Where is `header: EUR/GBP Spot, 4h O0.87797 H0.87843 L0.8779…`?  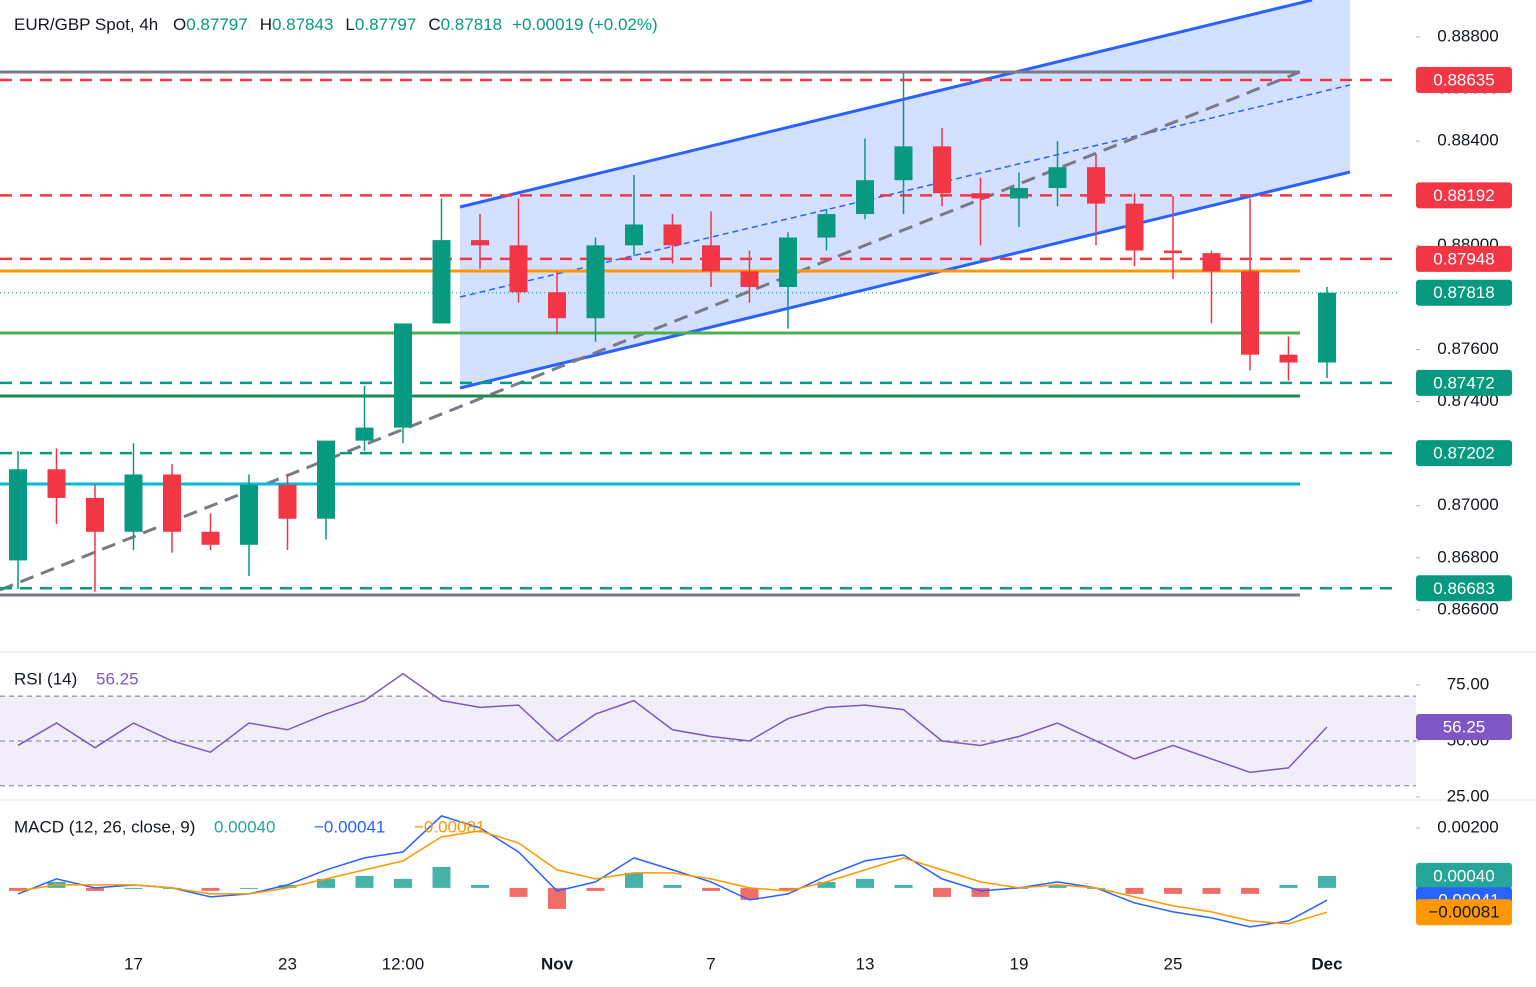
header: EUR/GBP Spot, 4h O0.87797 H0.87843 L0.8779… is located at coordinates (336, 24).